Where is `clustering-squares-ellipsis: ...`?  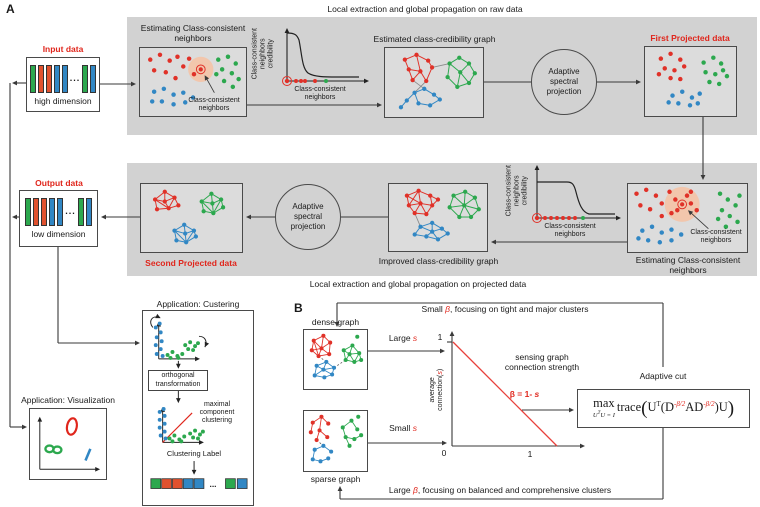 clustering-squares-ellipsis: ... is located at coordinates (213, 484).